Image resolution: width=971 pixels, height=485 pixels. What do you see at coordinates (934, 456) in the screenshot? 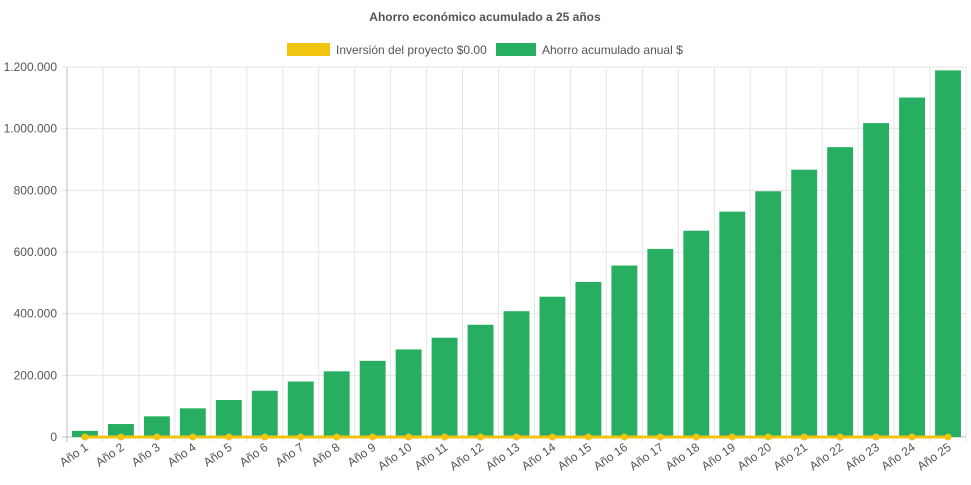
I see `x-tick-label: Año 25` at bounding box center [934, 456].